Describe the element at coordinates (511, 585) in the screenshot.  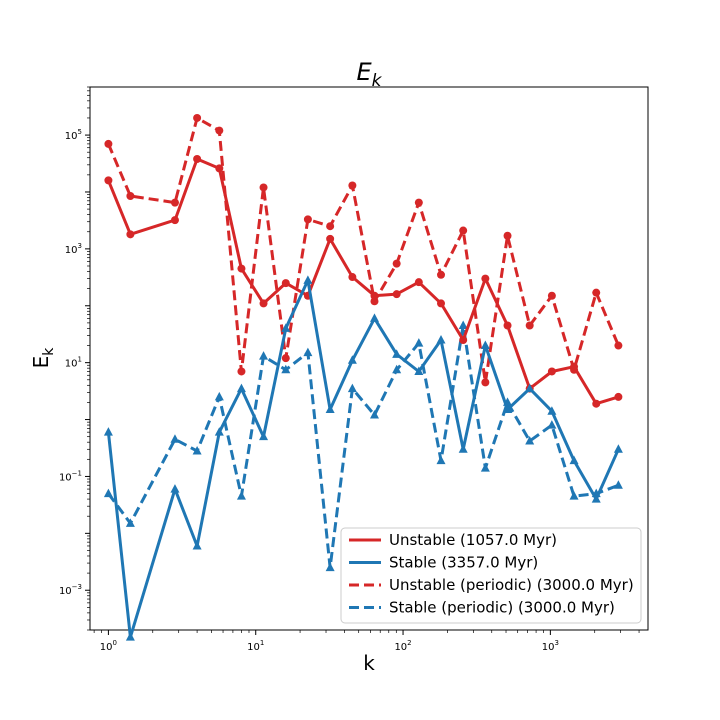
I see `legend-label: Unstable (periodic) (3000.0 Myr)` at that location.